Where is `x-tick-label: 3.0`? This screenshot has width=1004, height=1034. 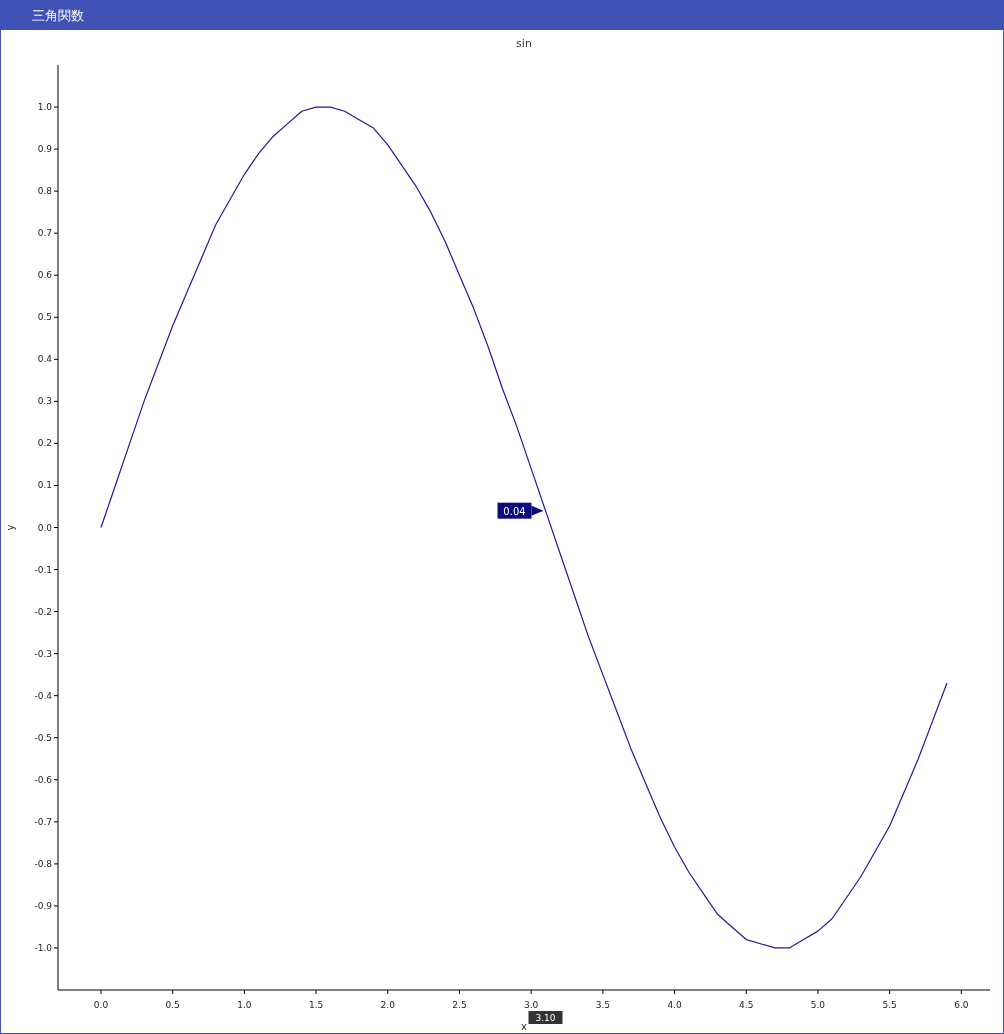
x-tick-label: 3.0 is located at coordinates (531, 1005).